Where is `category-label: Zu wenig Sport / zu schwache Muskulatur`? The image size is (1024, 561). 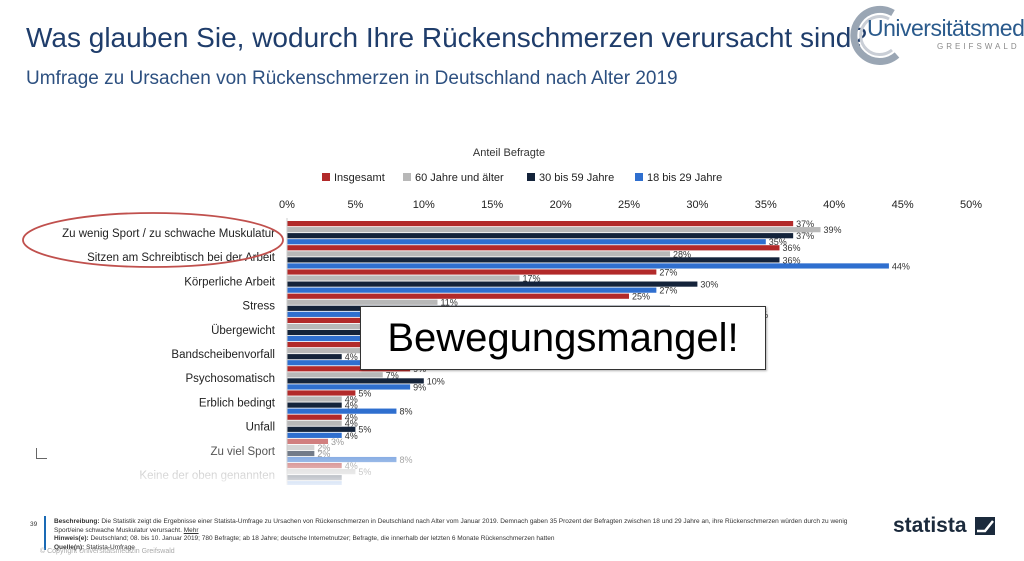
category-label: Zu wenig Sport / zu schwache Muskulatur is located at coordinates (168, 234).